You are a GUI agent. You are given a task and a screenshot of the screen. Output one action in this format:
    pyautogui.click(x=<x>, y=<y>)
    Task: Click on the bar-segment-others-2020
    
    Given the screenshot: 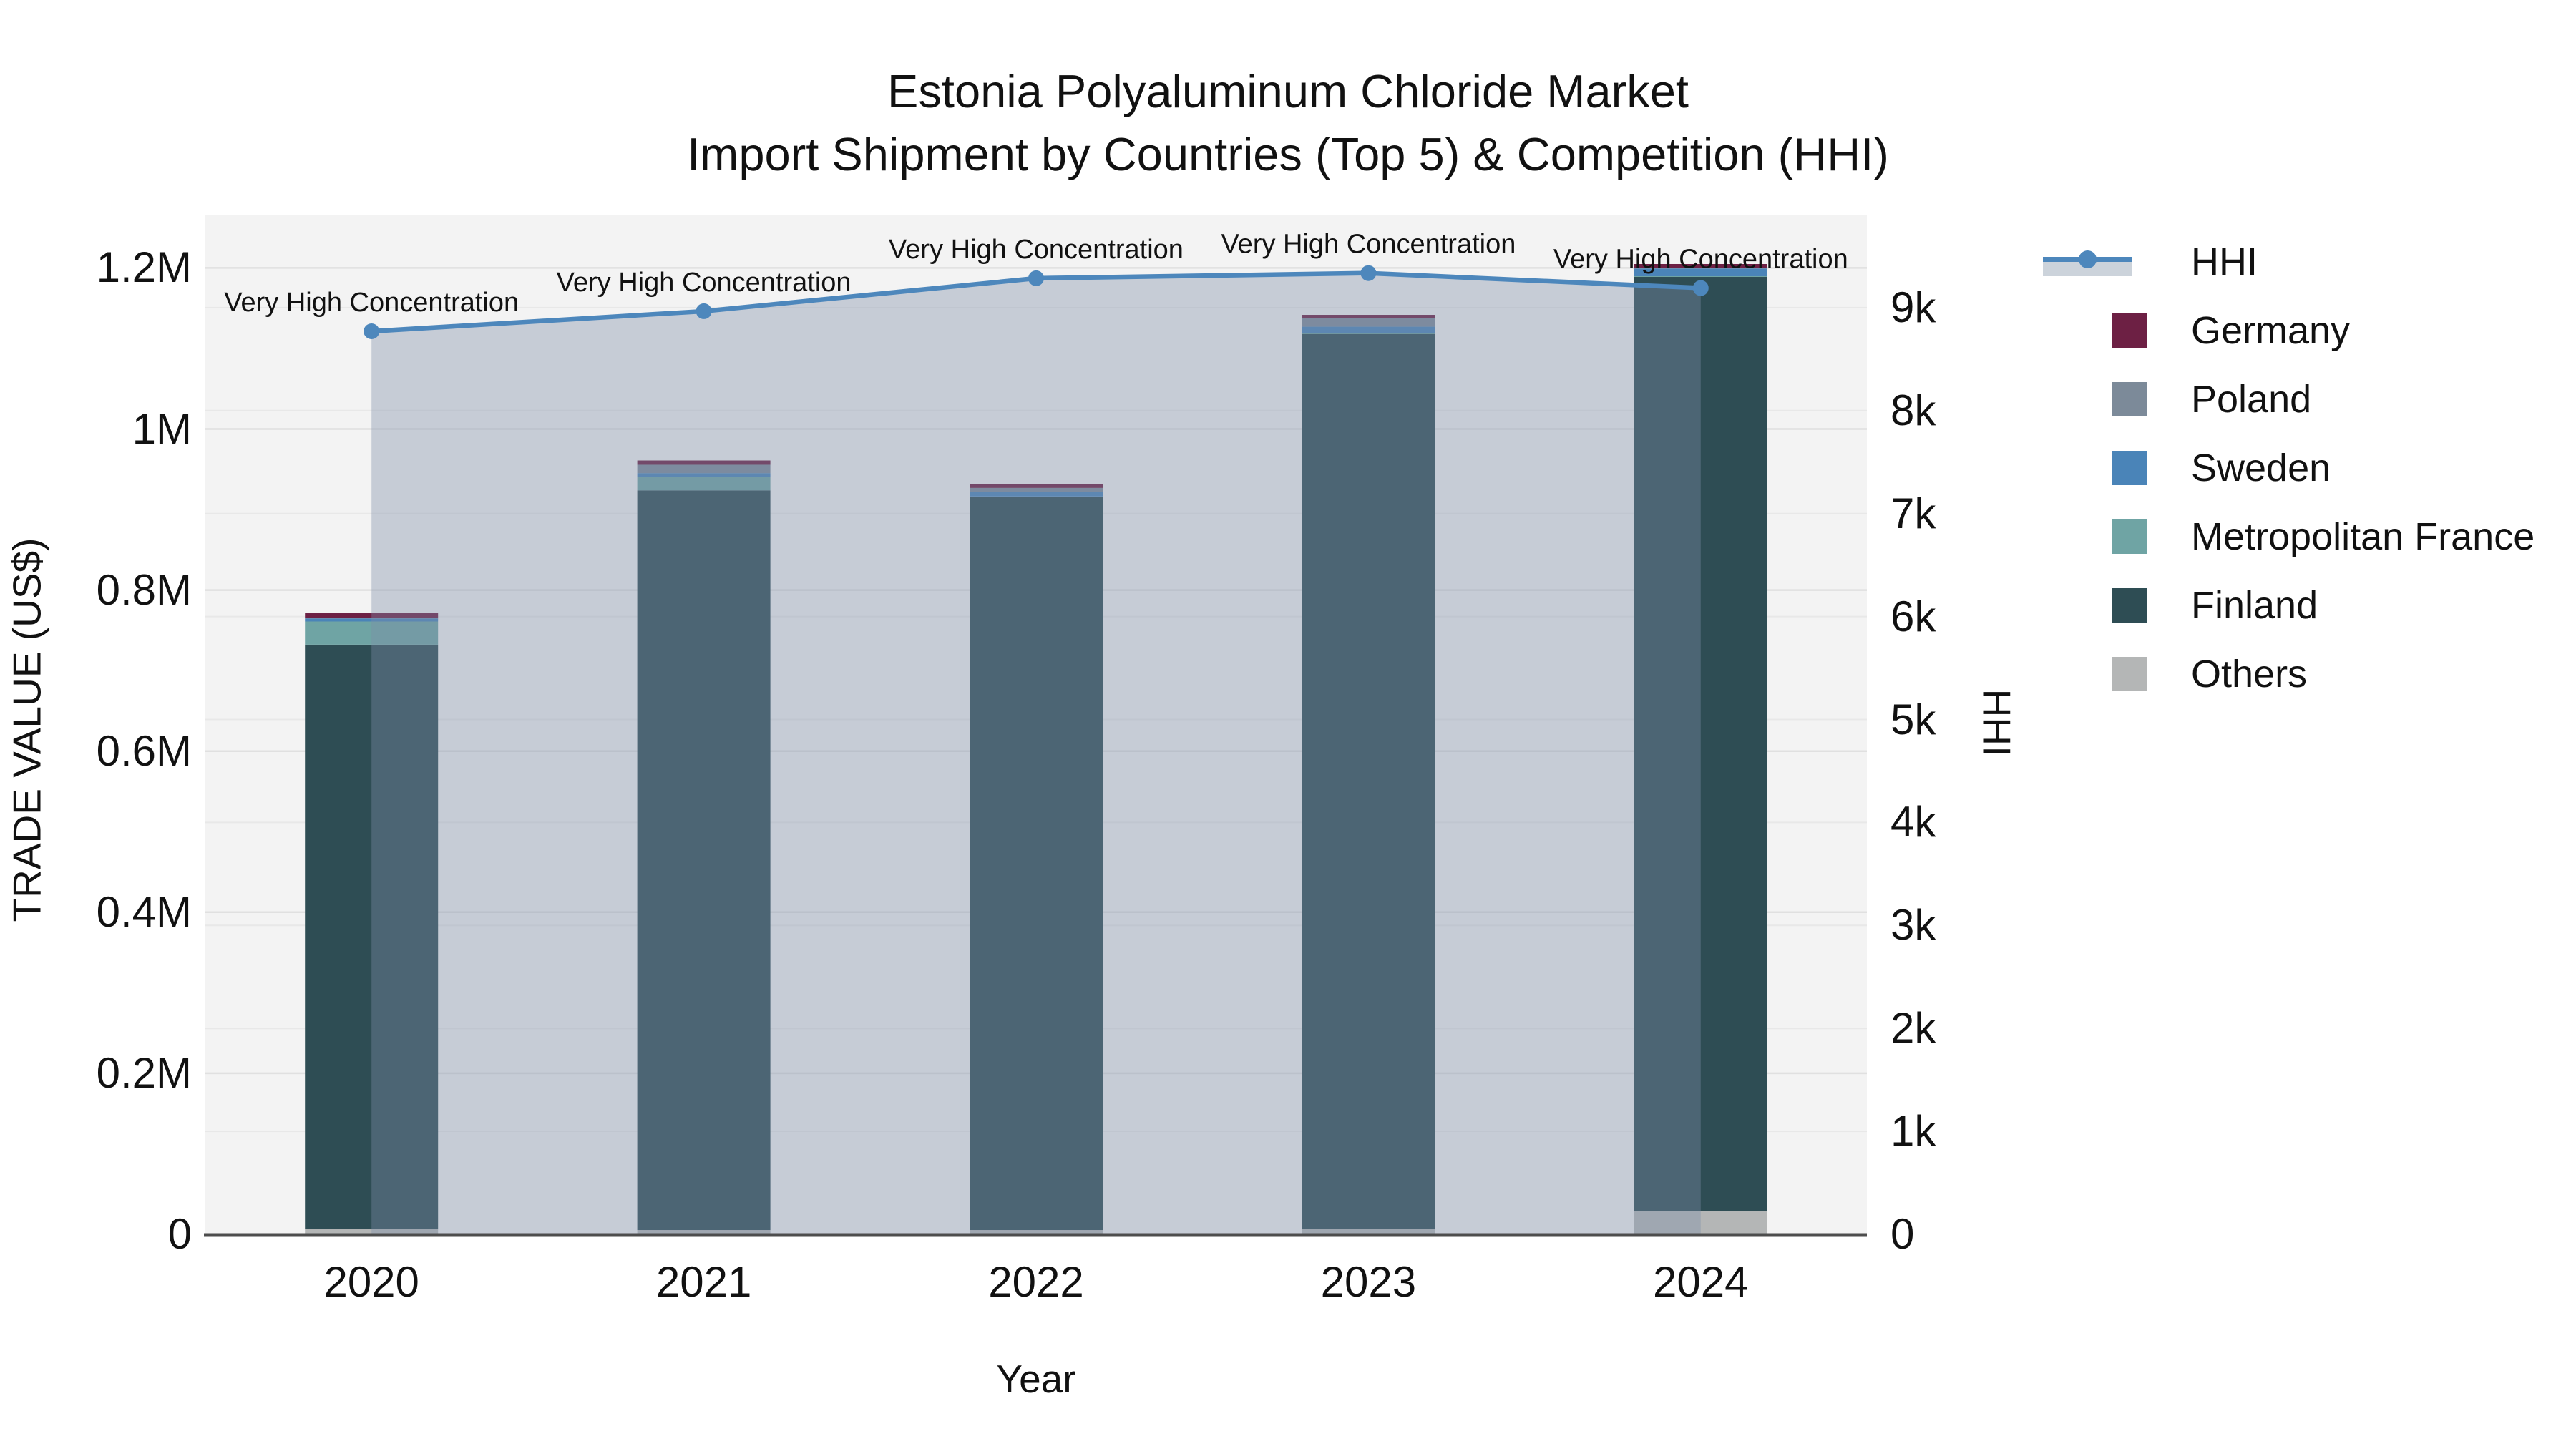 What is the action you would take?
    pyautogui.click(x=372, y=1231)
    